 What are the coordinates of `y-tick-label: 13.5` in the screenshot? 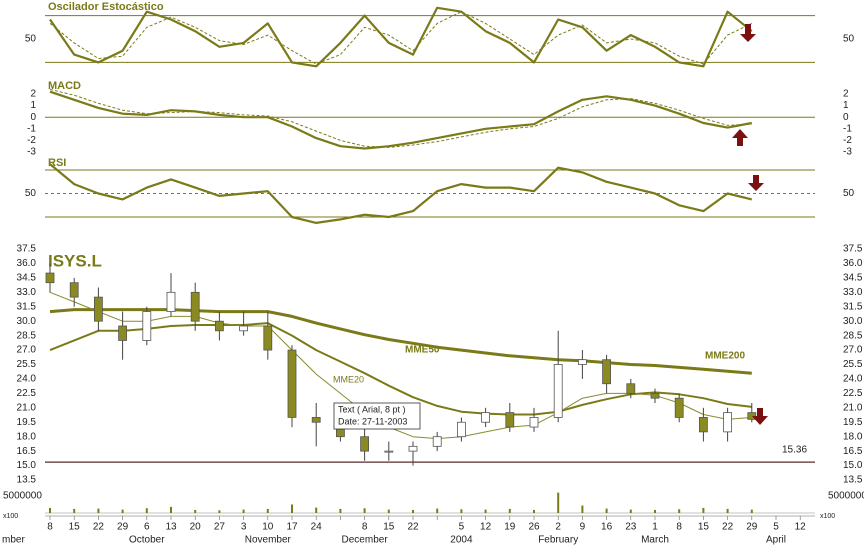 It's located at (853, 480).